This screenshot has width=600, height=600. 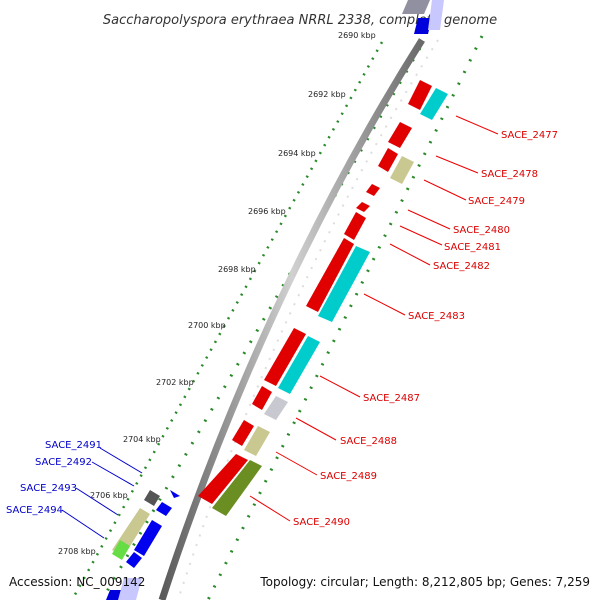 What do you see at coordinates (77, 551) in the screenshot?
I see `kbp-label: 2708 kbp` at bounding box center [77, 551].